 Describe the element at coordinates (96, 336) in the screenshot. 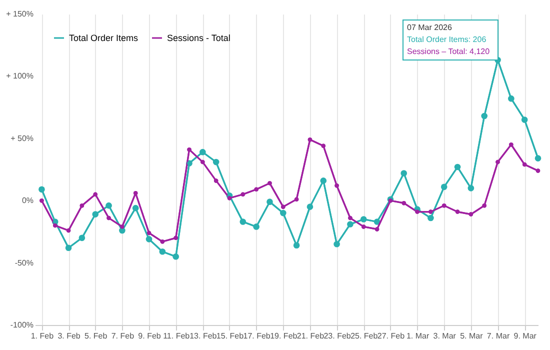

I see `x-tick-label: 5. Feb` at that location.